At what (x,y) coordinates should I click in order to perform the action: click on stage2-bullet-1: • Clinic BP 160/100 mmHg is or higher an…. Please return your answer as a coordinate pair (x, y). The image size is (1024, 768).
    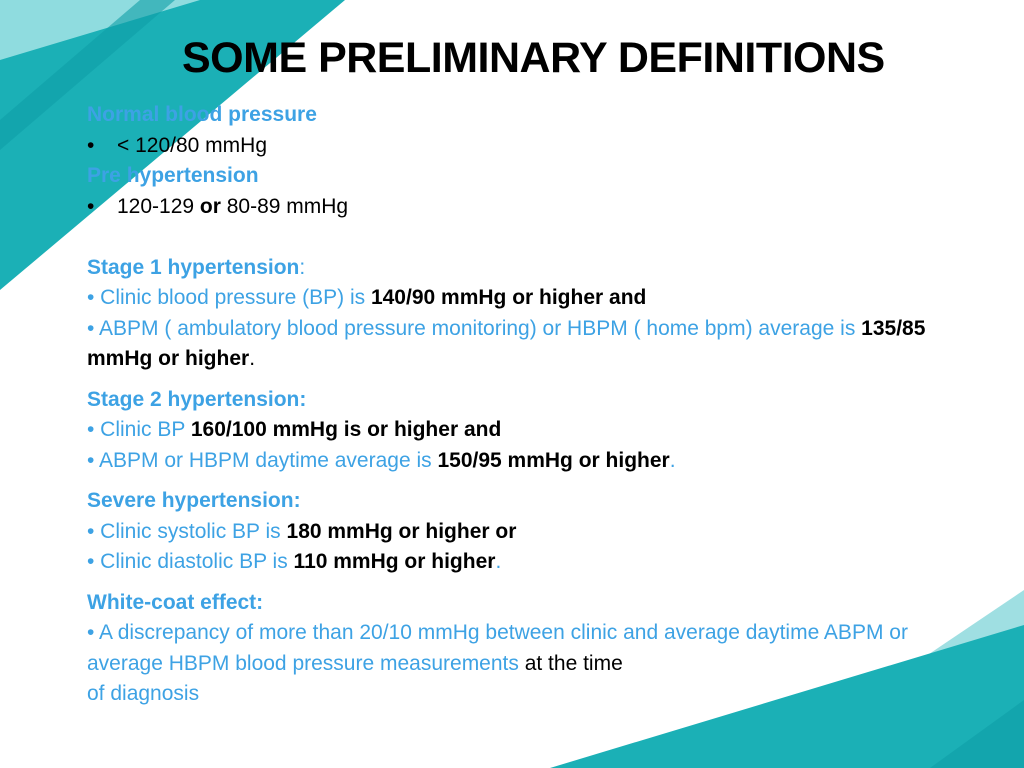
    Looking at the image, I should click on (527, 430).